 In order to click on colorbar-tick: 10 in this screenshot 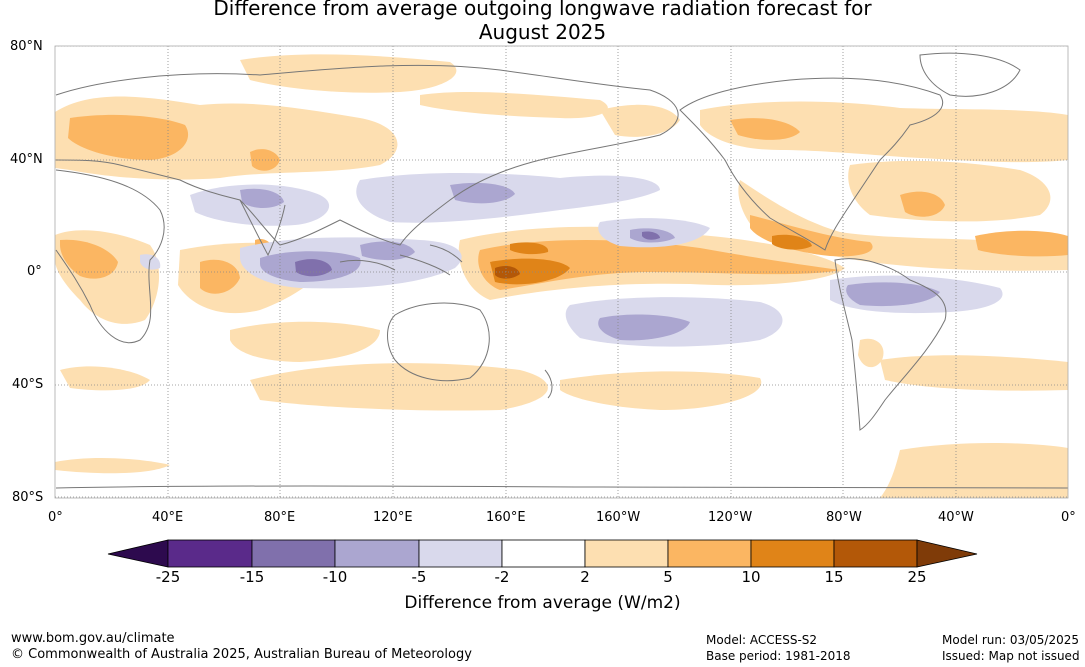, I will do `click(751, 577)`.